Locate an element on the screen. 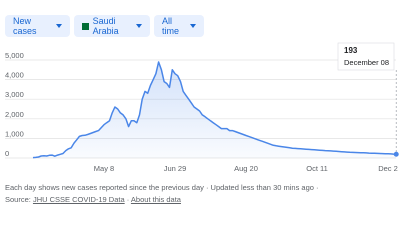 The image size is (400, 240). x-tick-label: Oct 11 is located at coordinates (317, 168).